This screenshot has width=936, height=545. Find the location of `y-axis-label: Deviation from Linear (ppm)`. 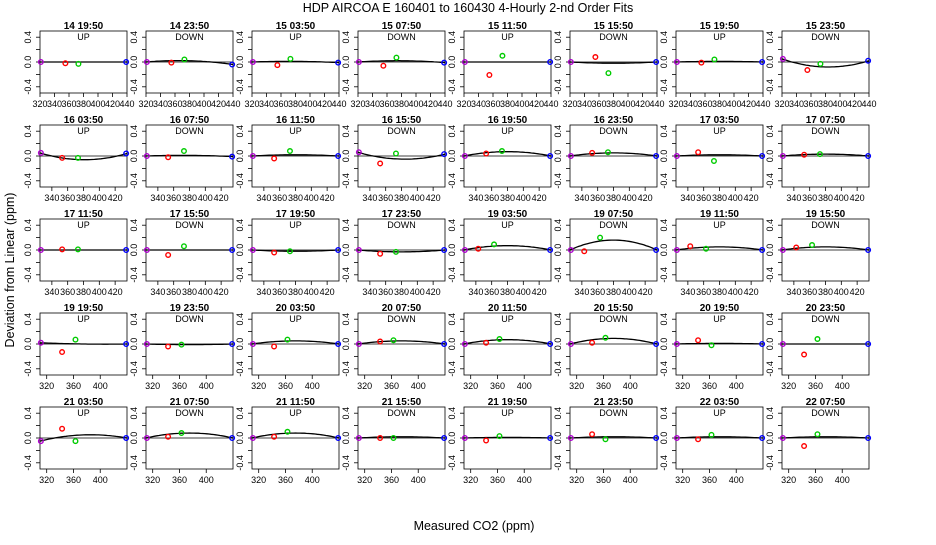

y-axis-label: Deviation from Linear (ppm) is located at coordinates (10, 270).